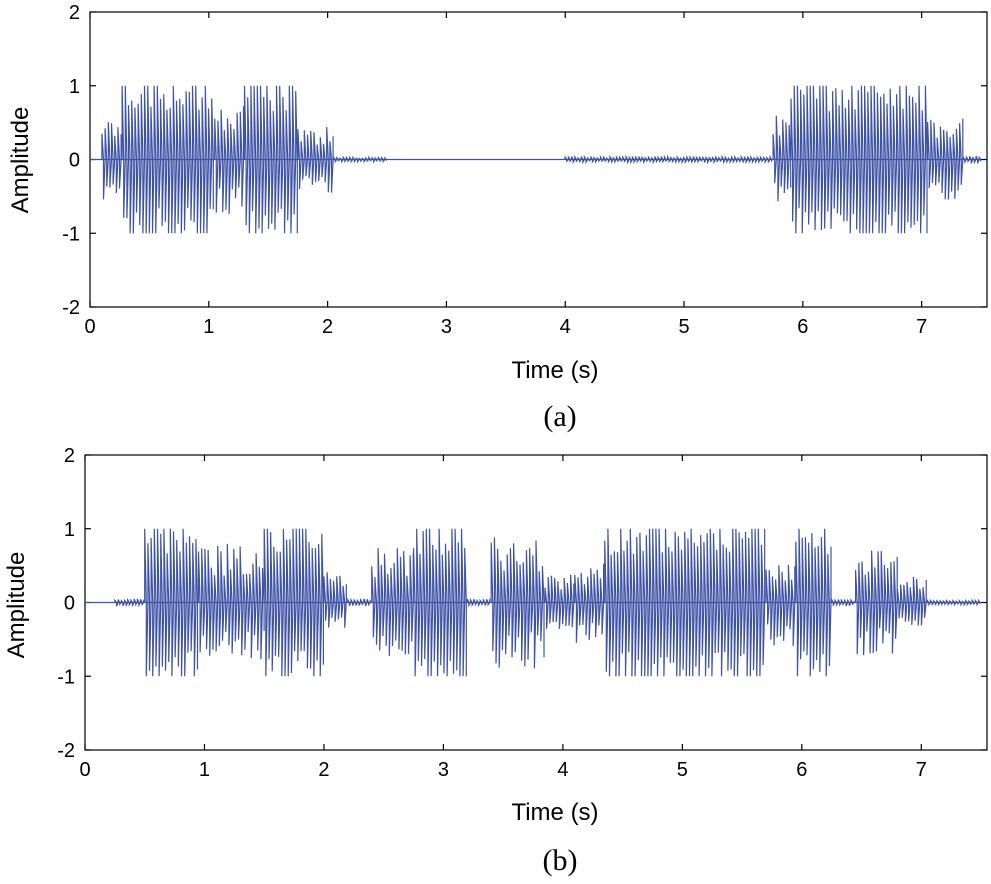  I want to click on panel-caption: (b), so click(560, 860).